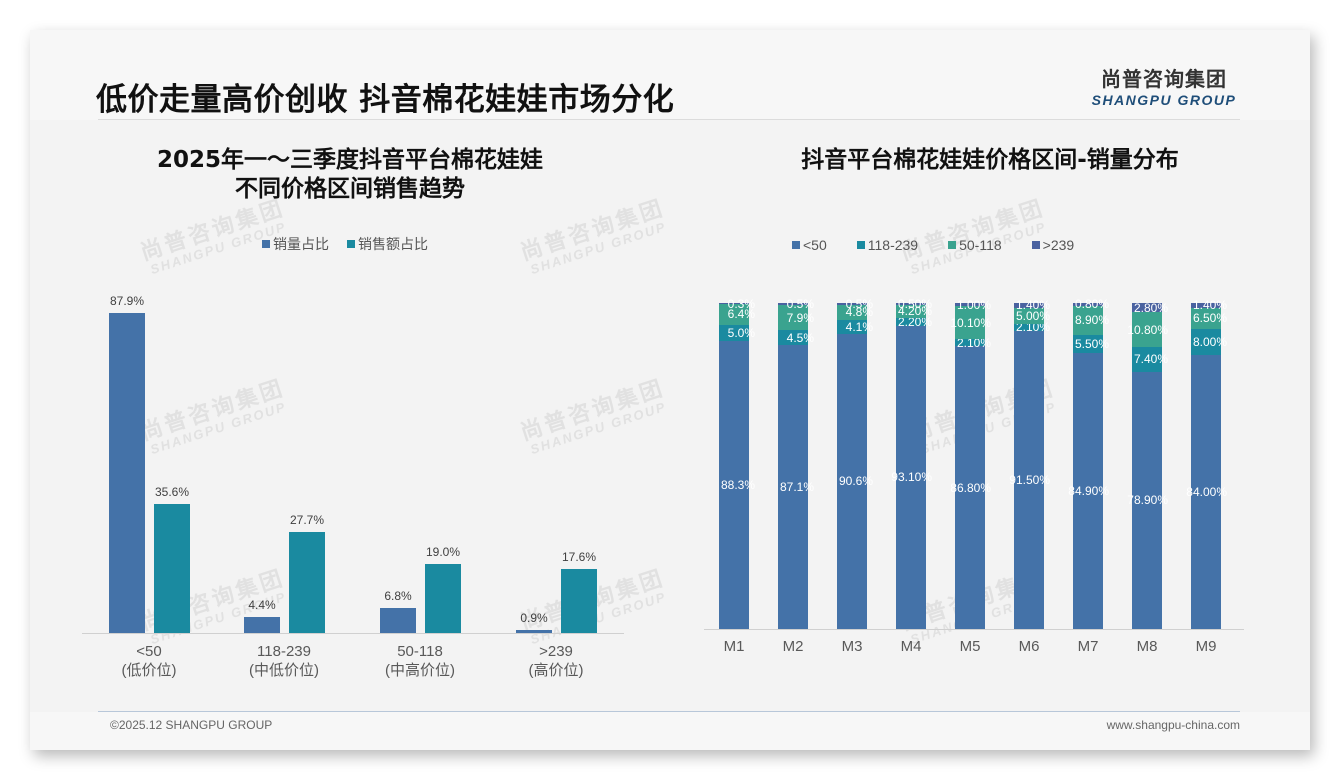 The image size is (1340, 780). Describe the element at coordinates (387, 244) in the screenshot. I see `legend-item-sales: 销售额占比` at that location.